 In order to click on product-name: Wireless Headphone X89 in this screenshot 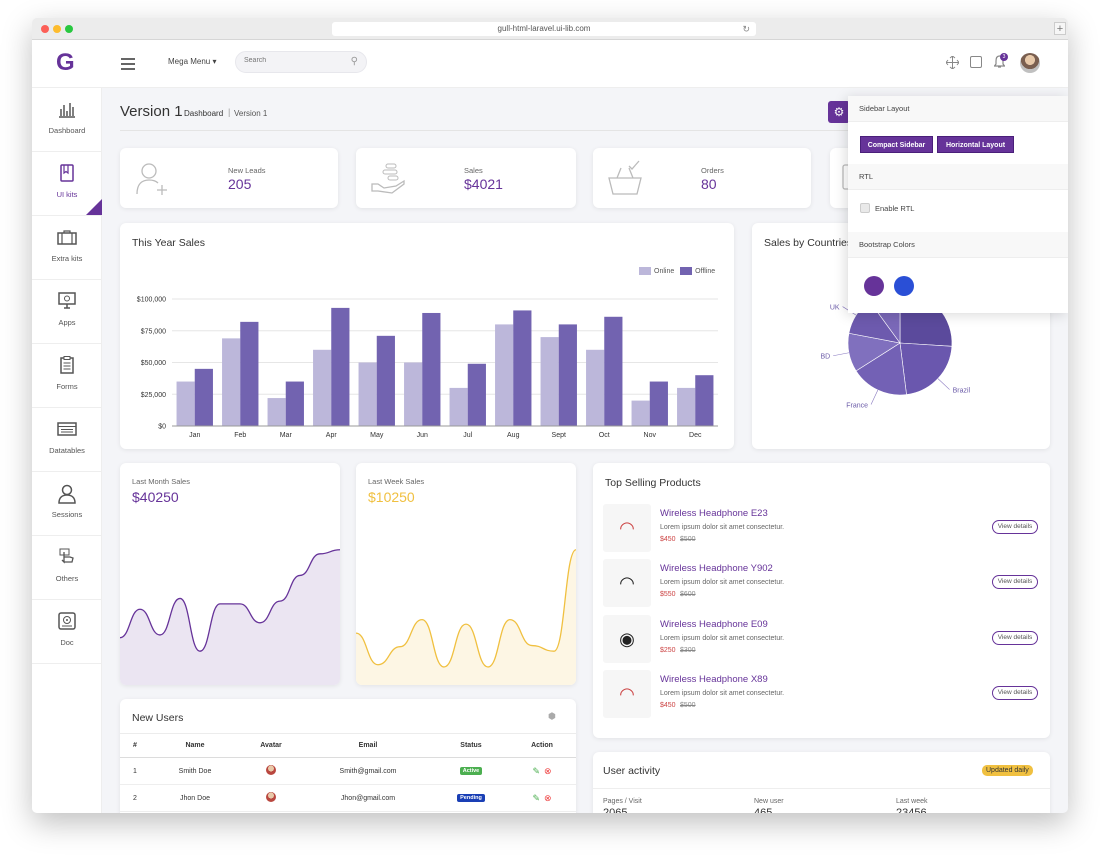, I will do `click(714, 679)`.